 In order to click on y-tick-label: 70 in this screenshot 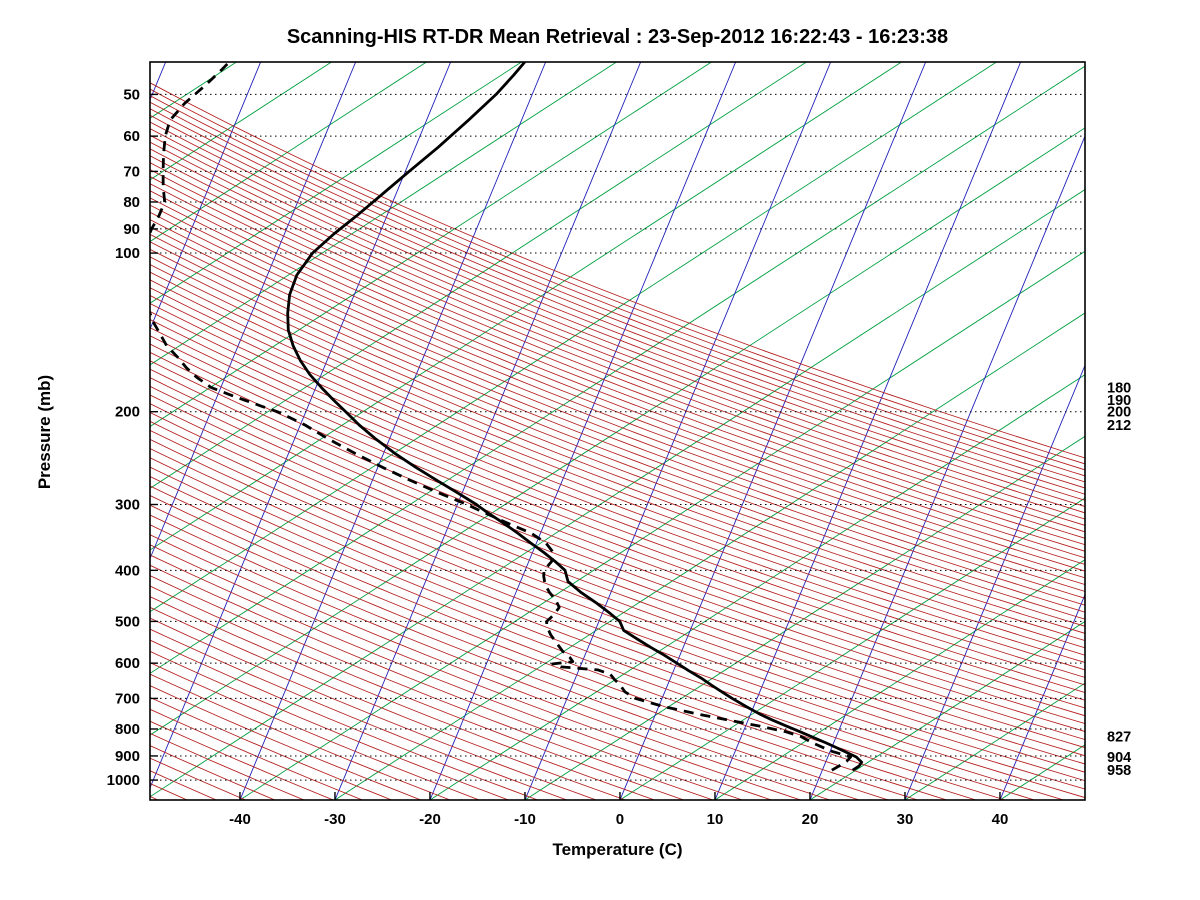, I will do `click(131, 171)`.